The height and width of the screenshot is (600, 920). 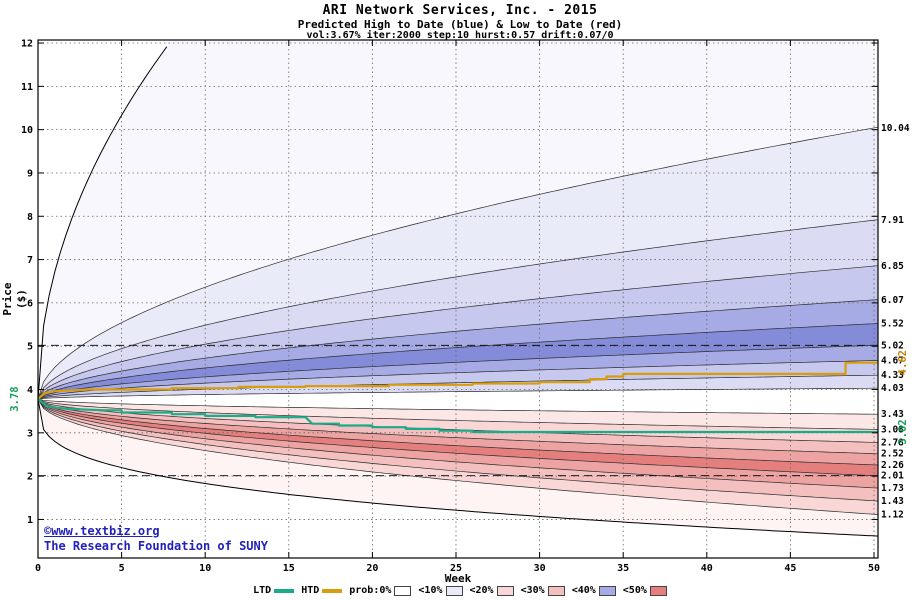 What do you see at coordinates (892, 442) in the screenshot?
I see `band-value-label: 2.78` at bounding box center [892, 442].